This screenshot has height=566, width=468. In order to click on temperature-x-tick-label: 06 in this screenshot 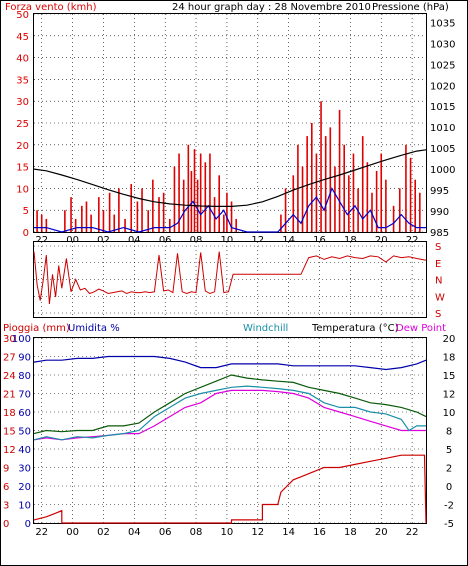, I will do `click(165, 532)`.